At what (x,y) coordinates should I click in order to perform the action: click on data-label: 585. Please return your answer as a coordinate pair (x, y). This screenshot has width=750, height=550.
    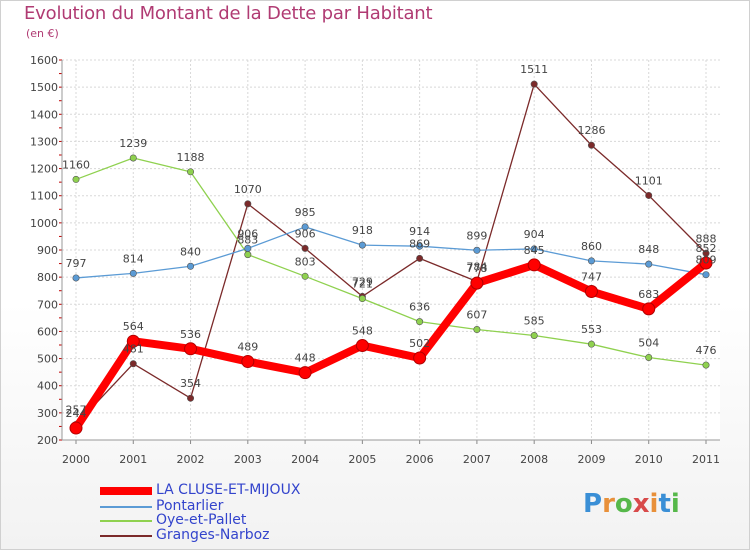
    Looking at the image, I should click on (534, 321).